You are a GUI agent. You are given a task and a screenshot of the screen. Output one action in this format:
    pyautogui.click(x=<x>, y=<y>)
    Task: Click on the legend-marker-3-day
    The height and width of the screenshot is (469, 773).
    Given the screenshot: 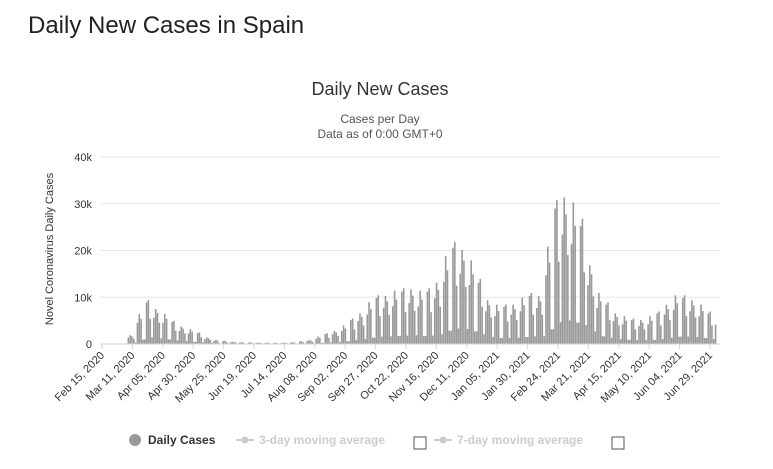 What is the action you would take?
    pyautogui.click(x=245, y=440)
    